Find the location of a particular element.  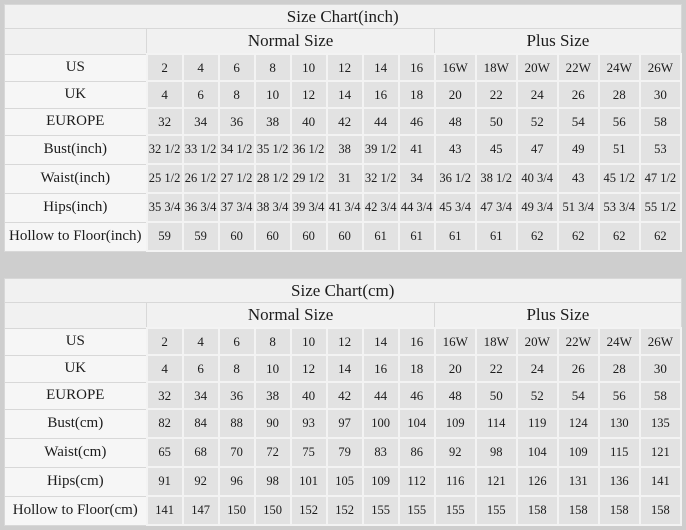

size-cell: 115 is located at coordinates (619, 452).